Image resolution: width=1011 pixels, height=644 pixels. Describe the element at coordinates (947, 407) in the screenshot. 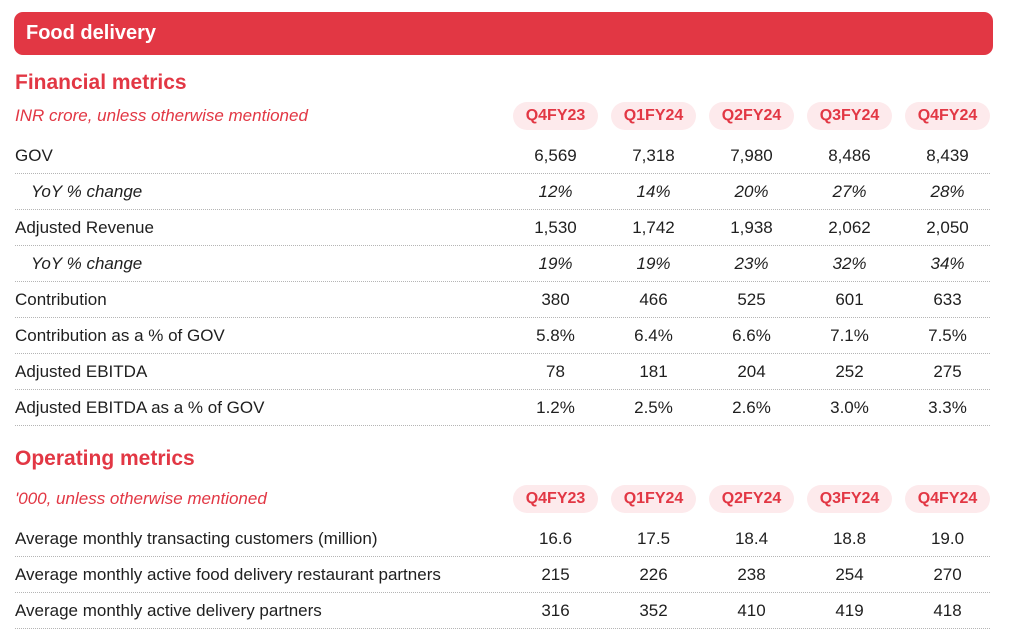

I see `cell-value: 3.3%` at that location.